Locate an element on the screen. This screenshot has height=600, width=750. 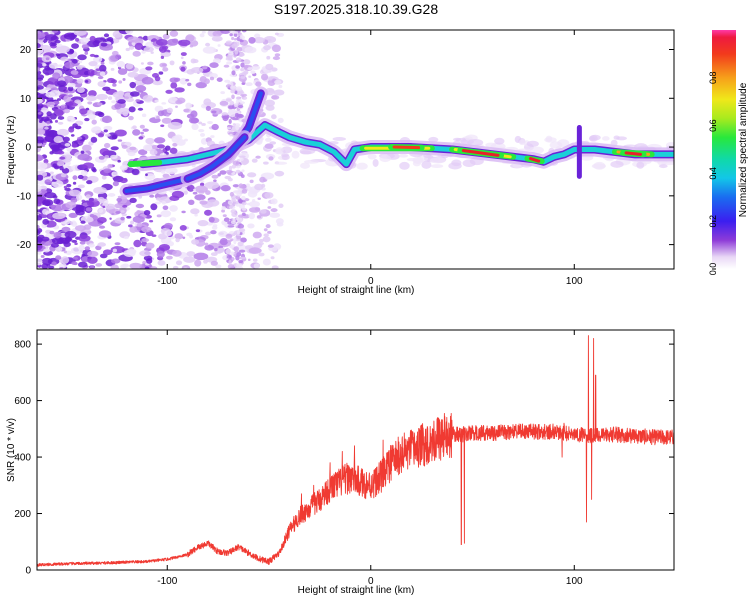
spectrogram-ytick-label: -10 is located at coordinates (24, 196).